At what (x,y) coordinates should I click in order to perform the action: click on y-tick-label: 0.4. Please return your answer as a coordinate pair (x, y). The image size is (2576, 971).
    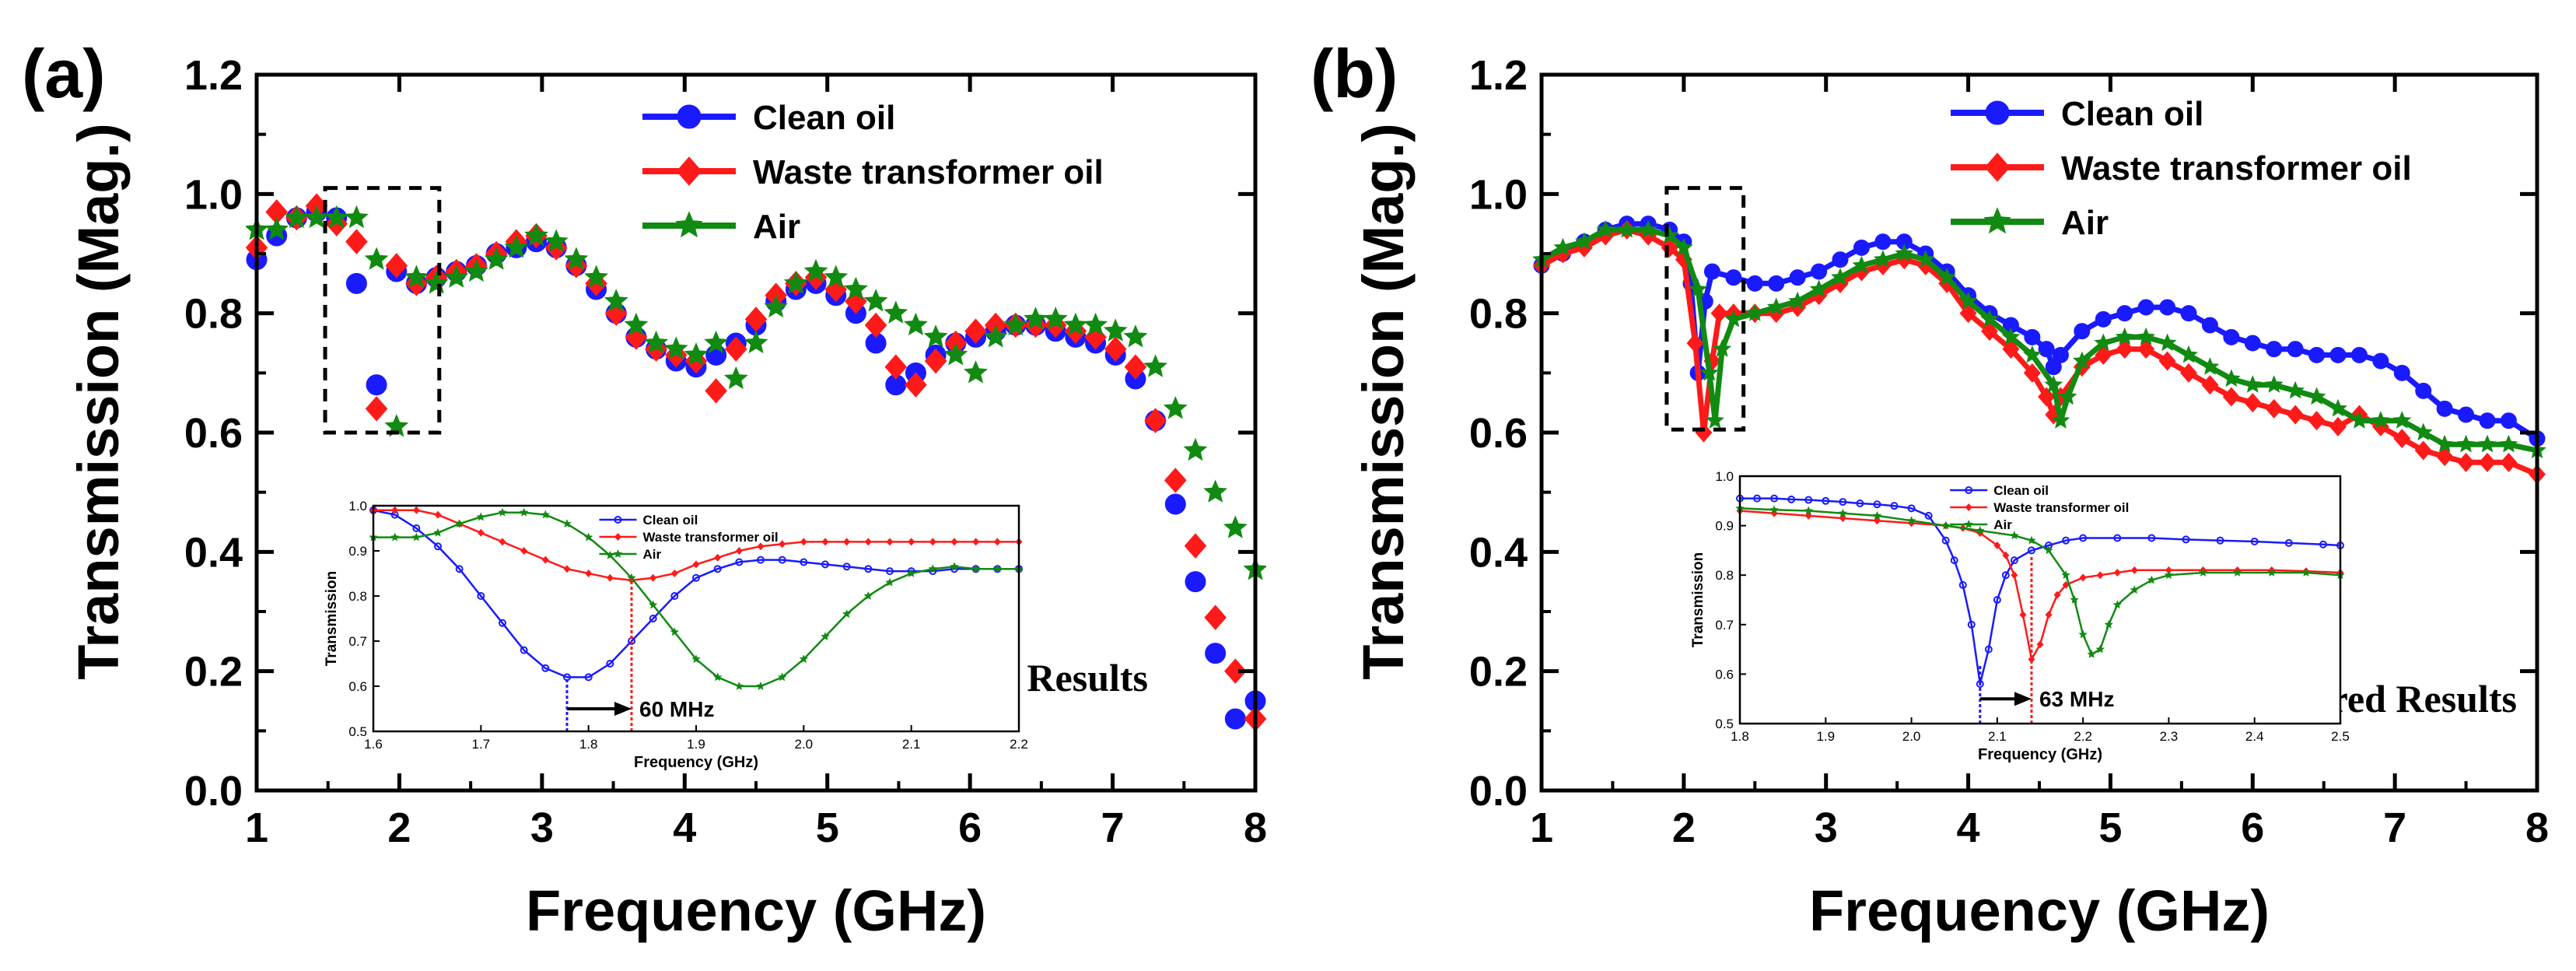
    Looking at the image, I should click on (1499, 553).